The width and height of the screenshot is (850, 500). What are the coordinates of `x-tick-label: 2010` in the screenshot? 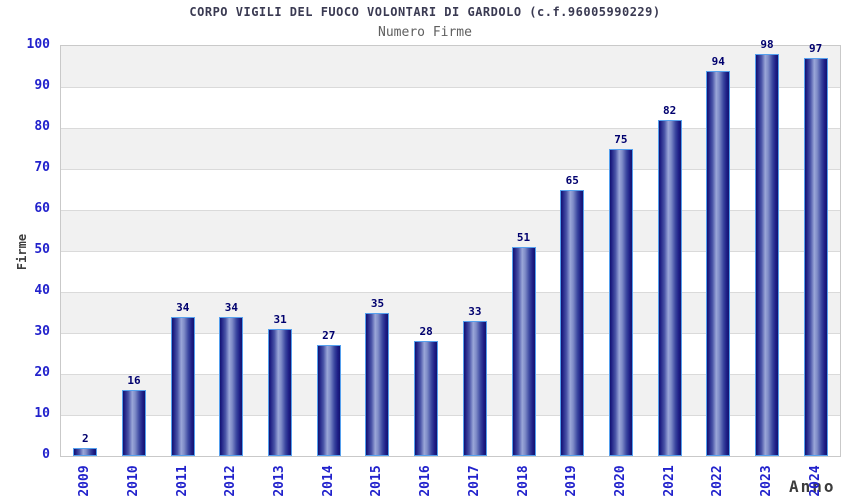 It's located at (134, 481).